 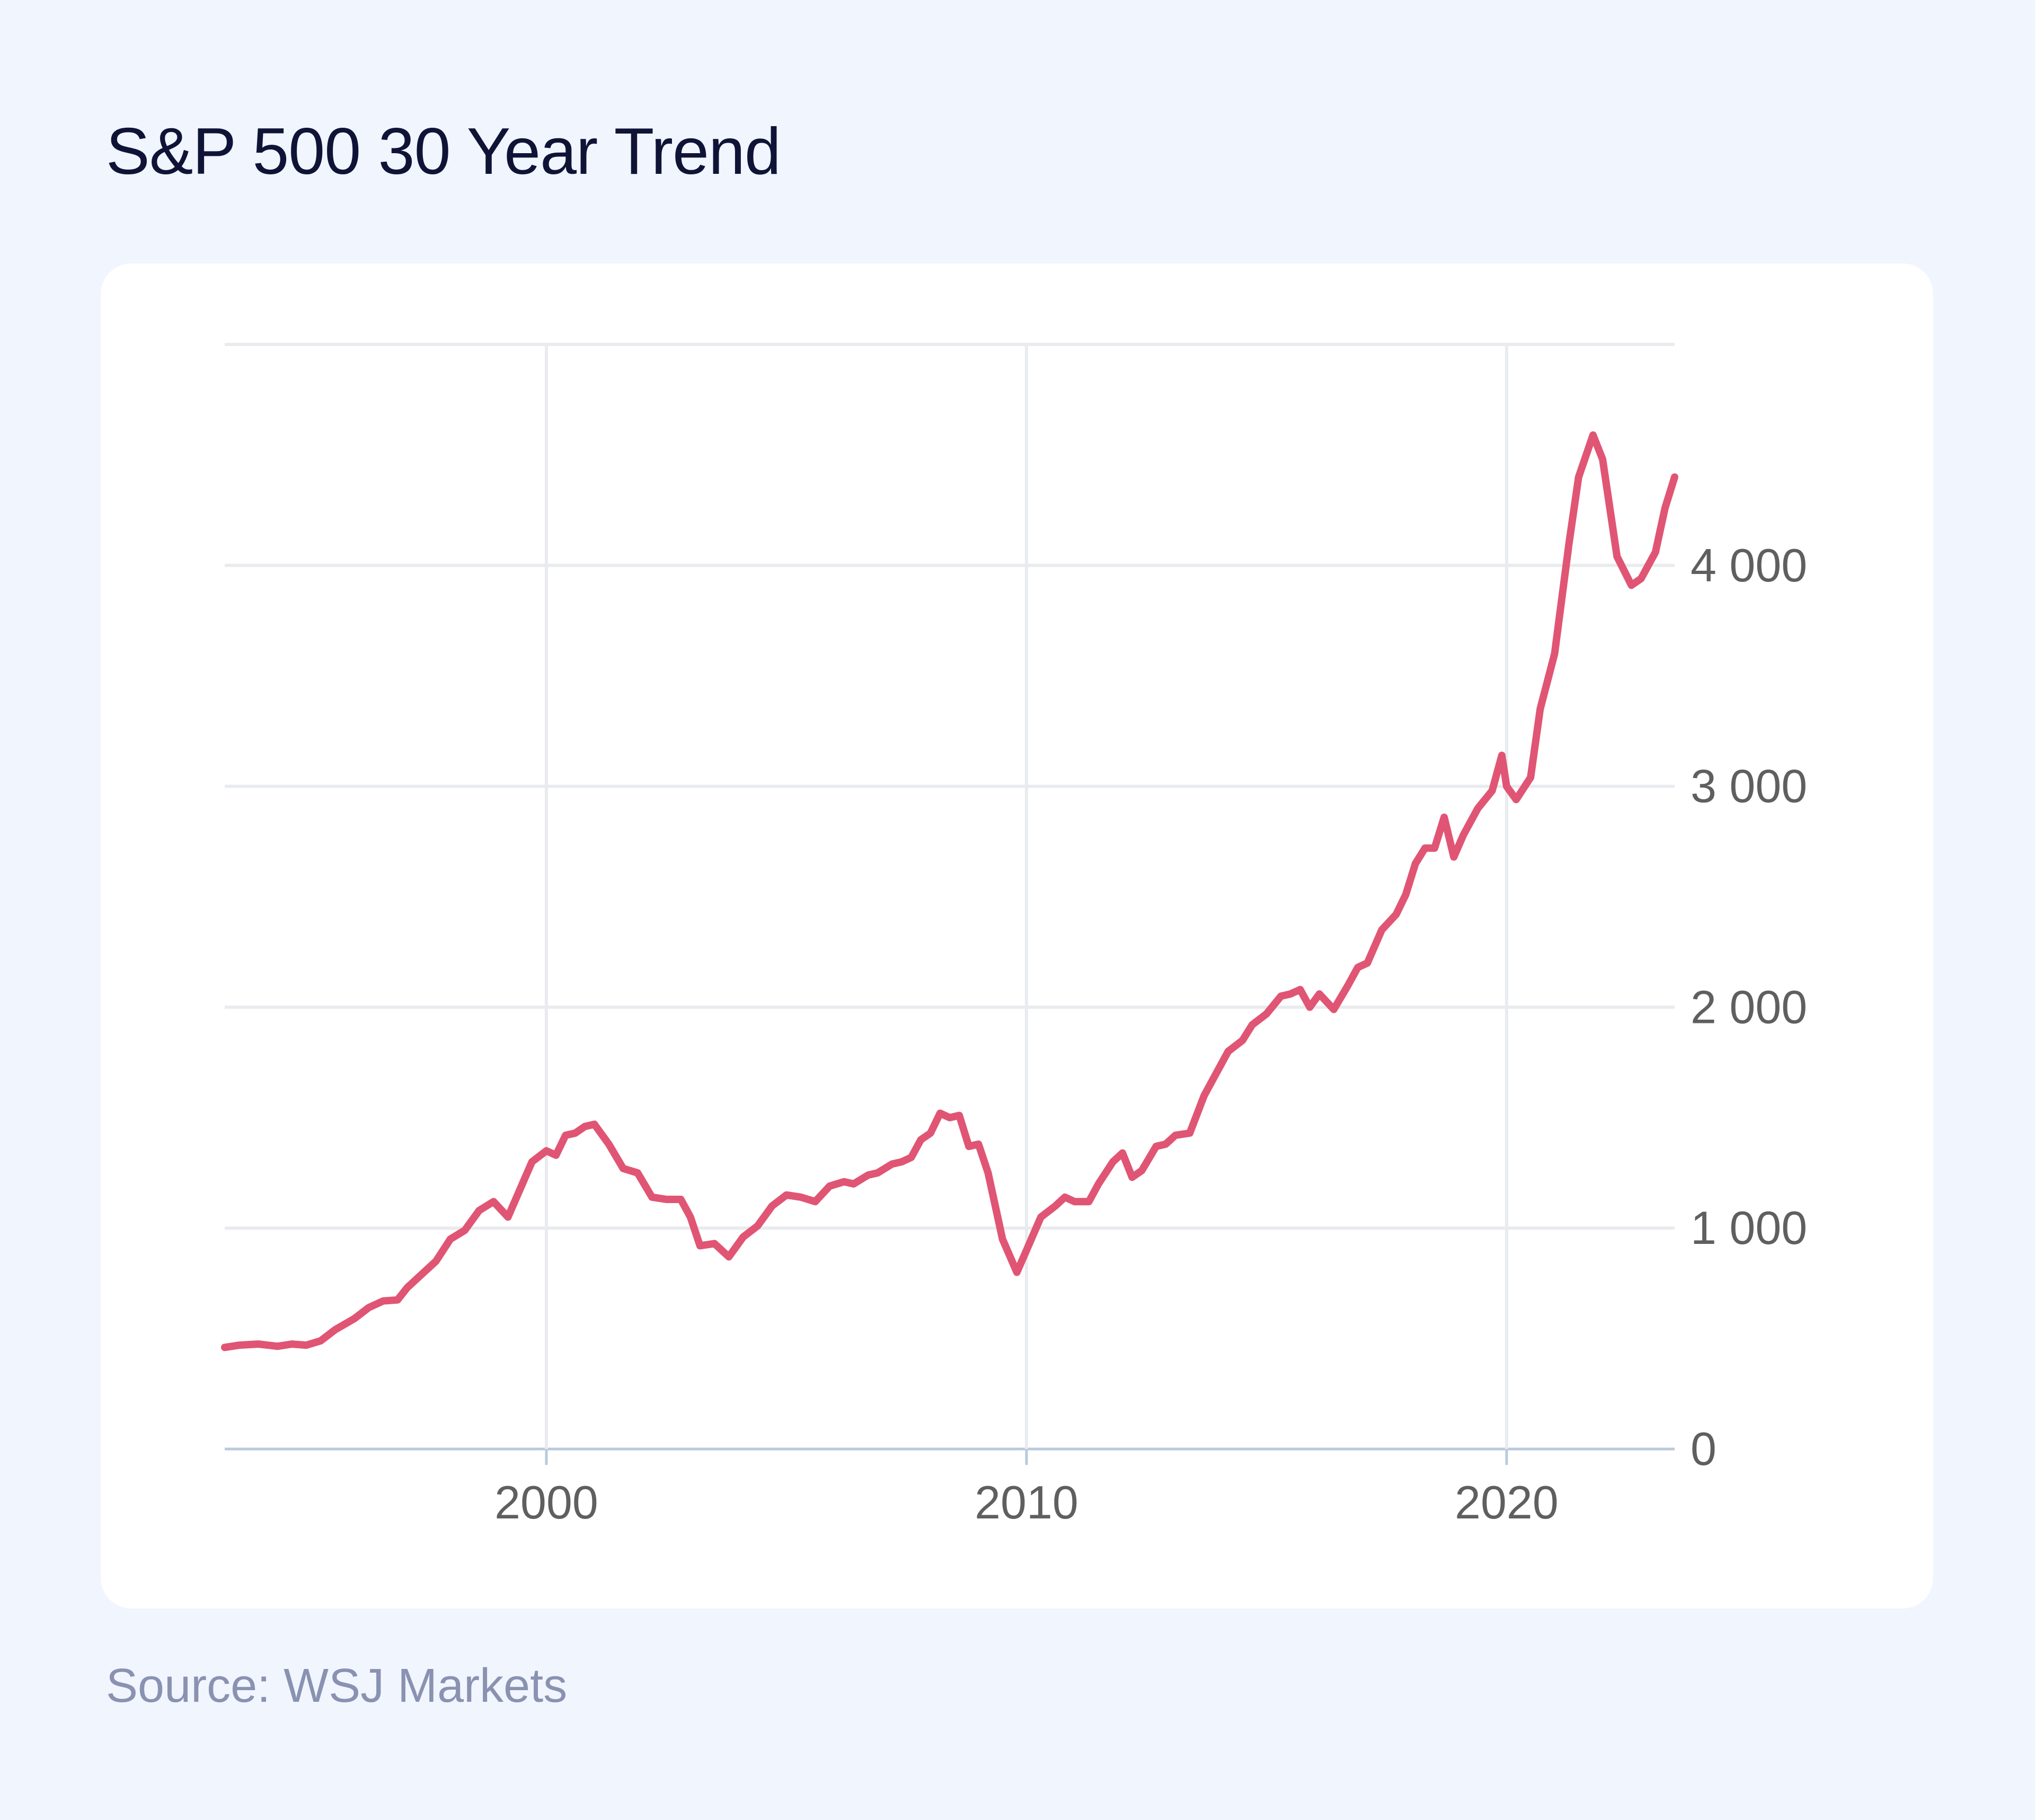 I want to click on page-title: S&P 500 30 Year Trend, so click(x=443, y=151).